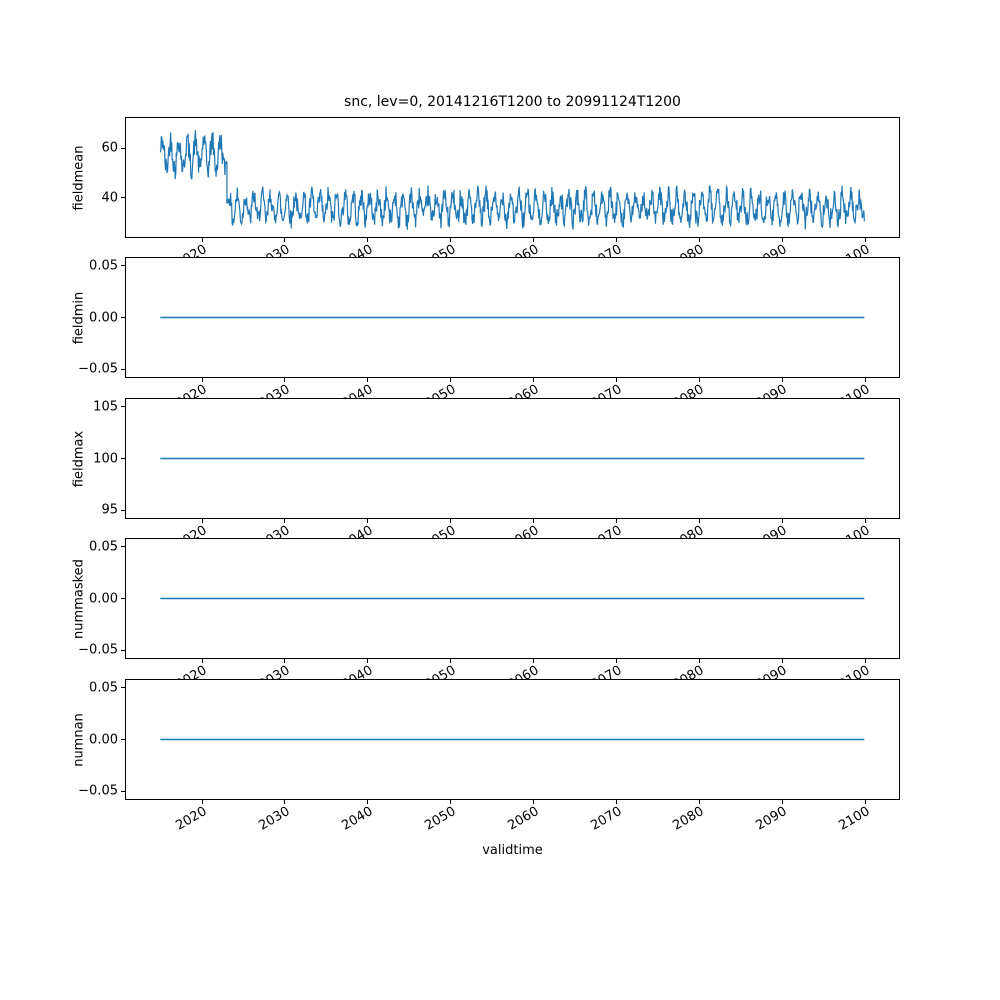  Describe the element at coordinates (440, 819) in the screenshot. I see `x-tick-label: 2050` at that location.